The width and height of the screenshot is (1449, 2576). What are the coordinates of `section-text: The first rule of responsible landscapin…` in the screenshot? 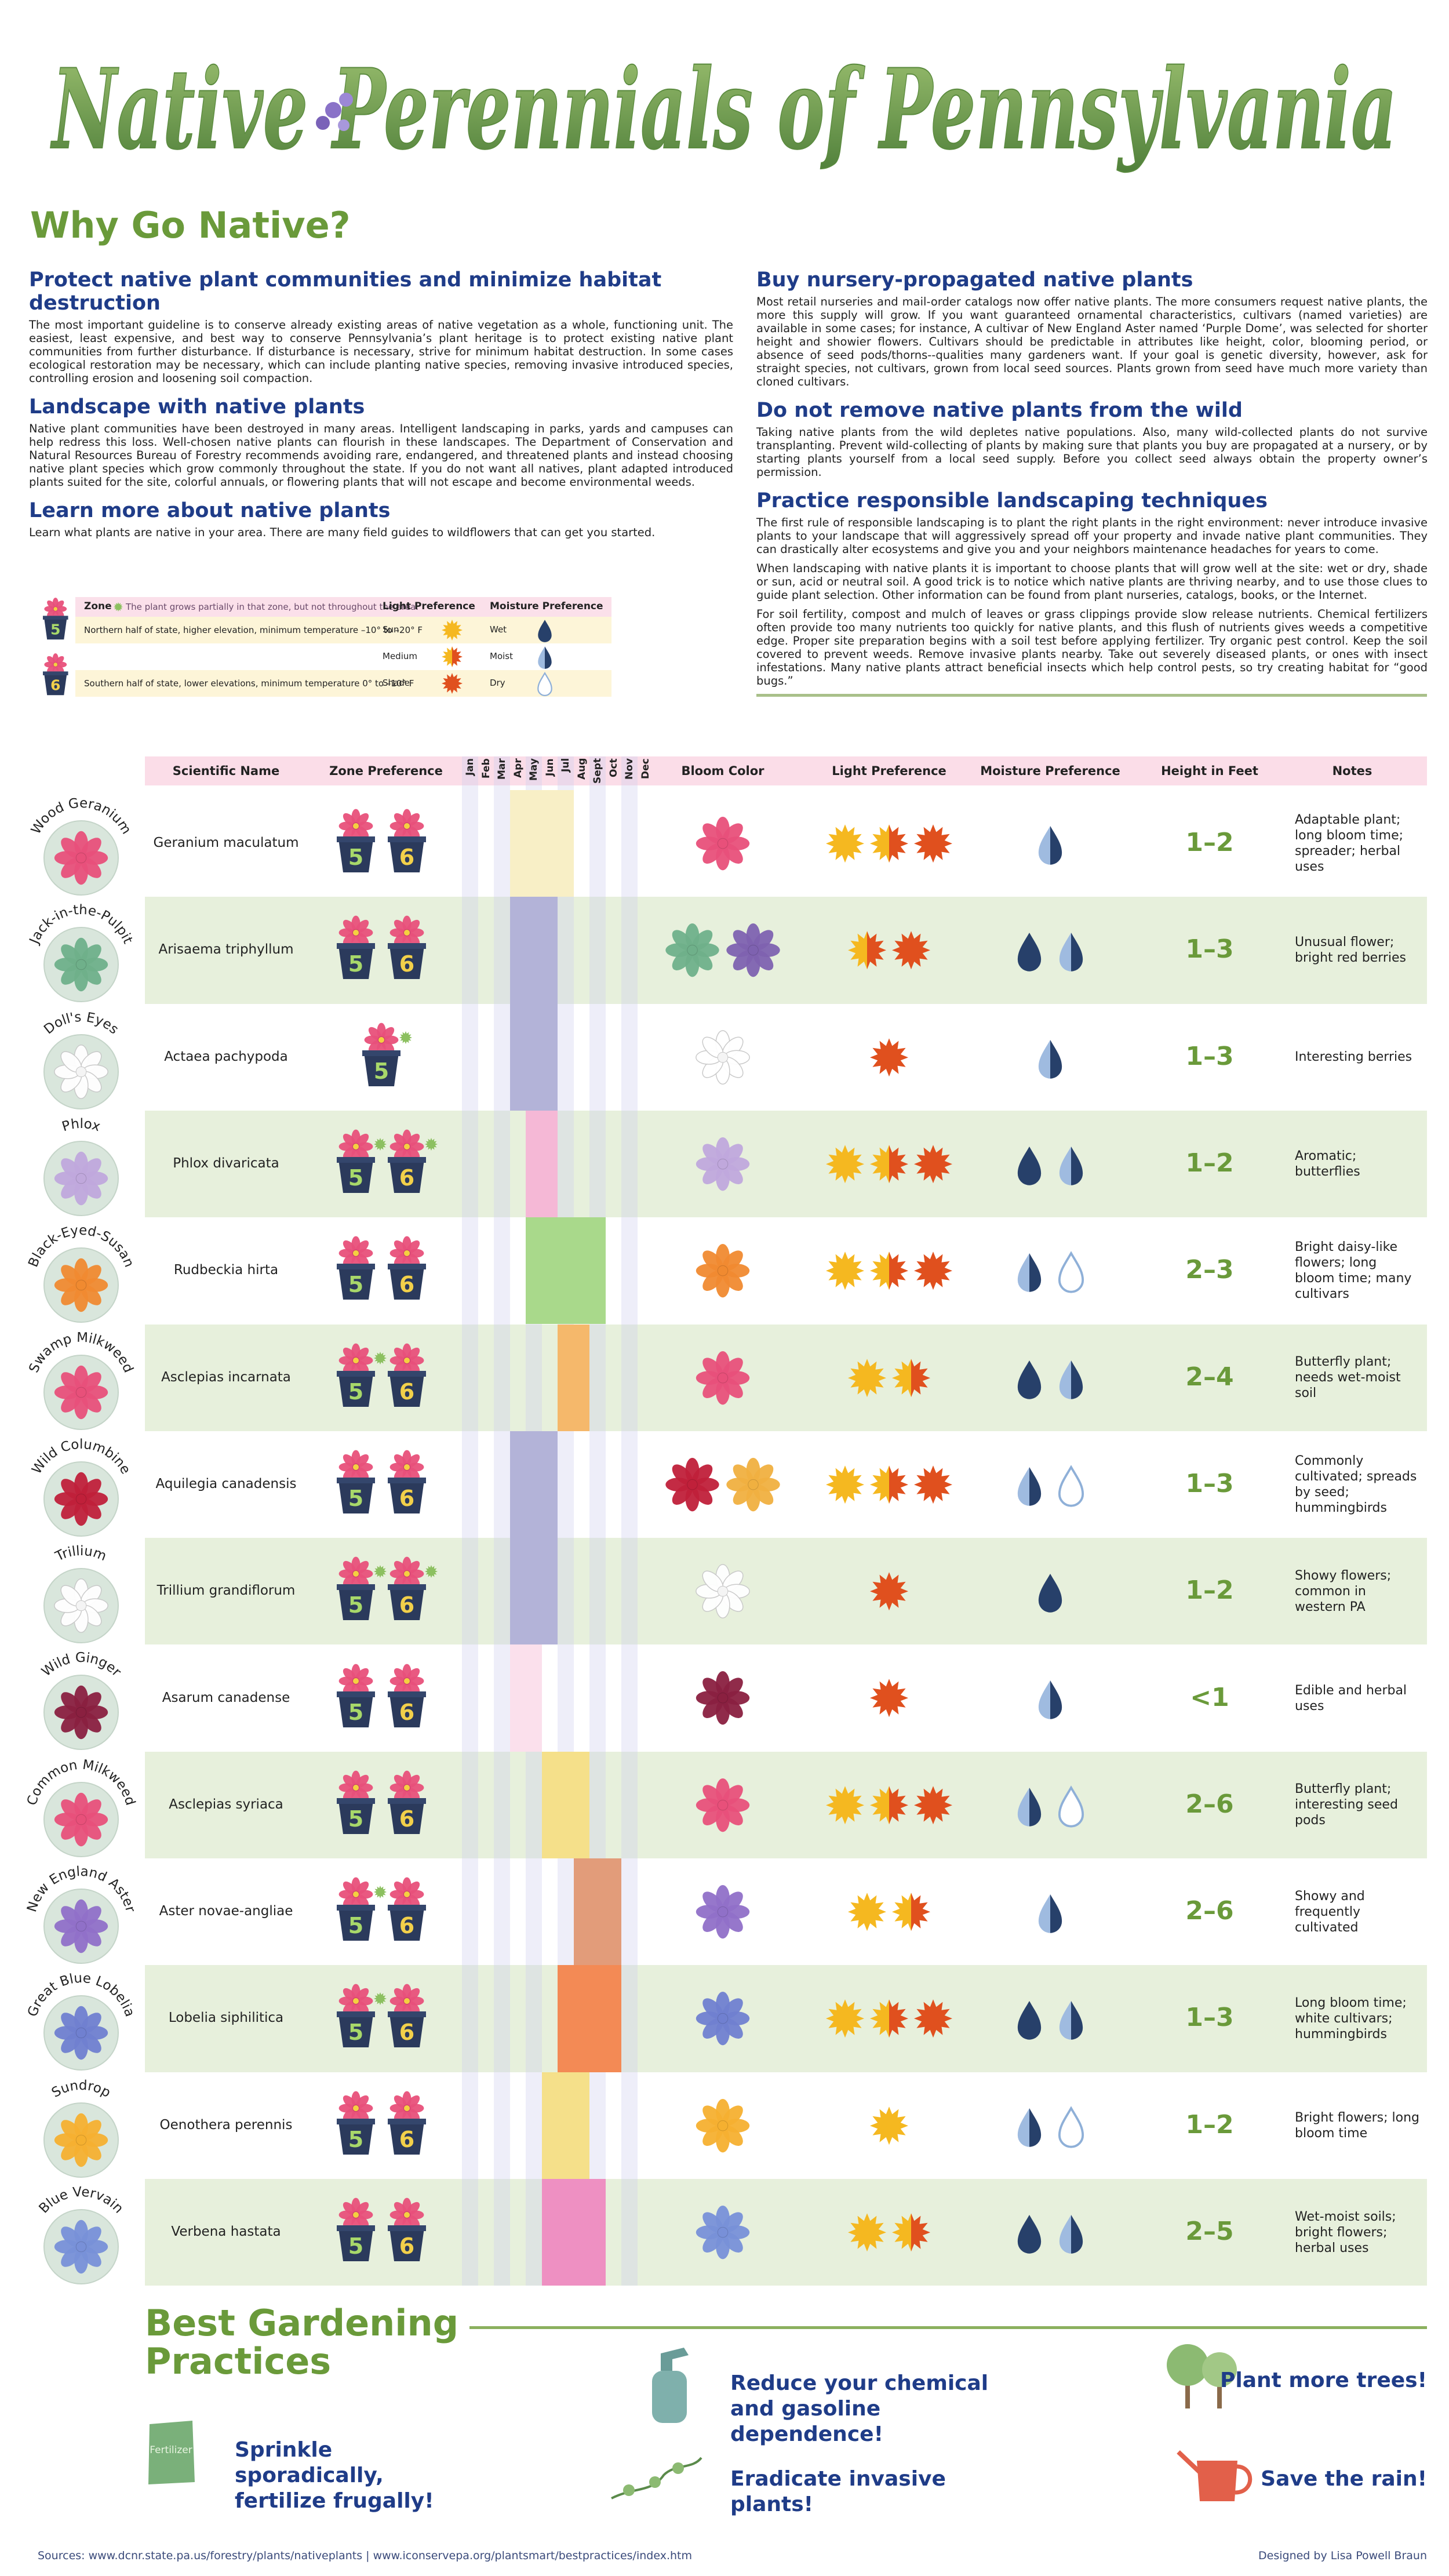 It's located at (1092, 536).